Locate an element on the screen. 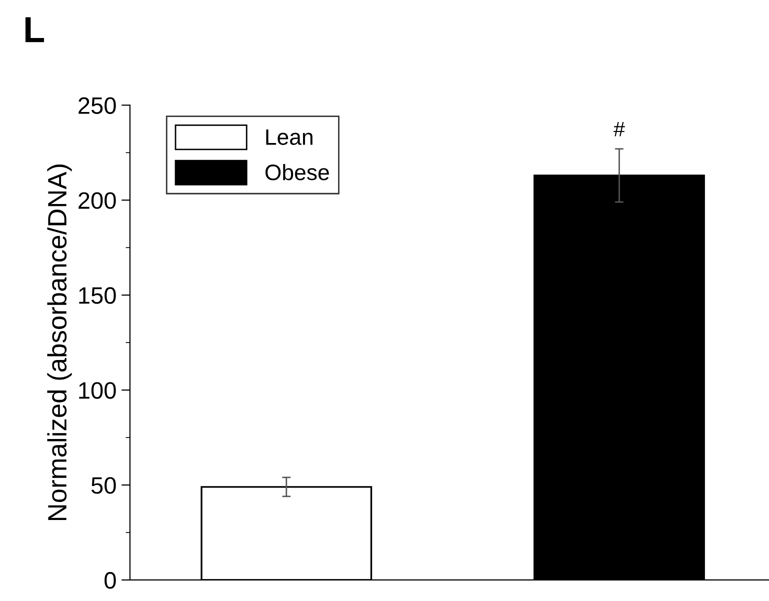  chart-title: L is located at coordinates (34, 29).